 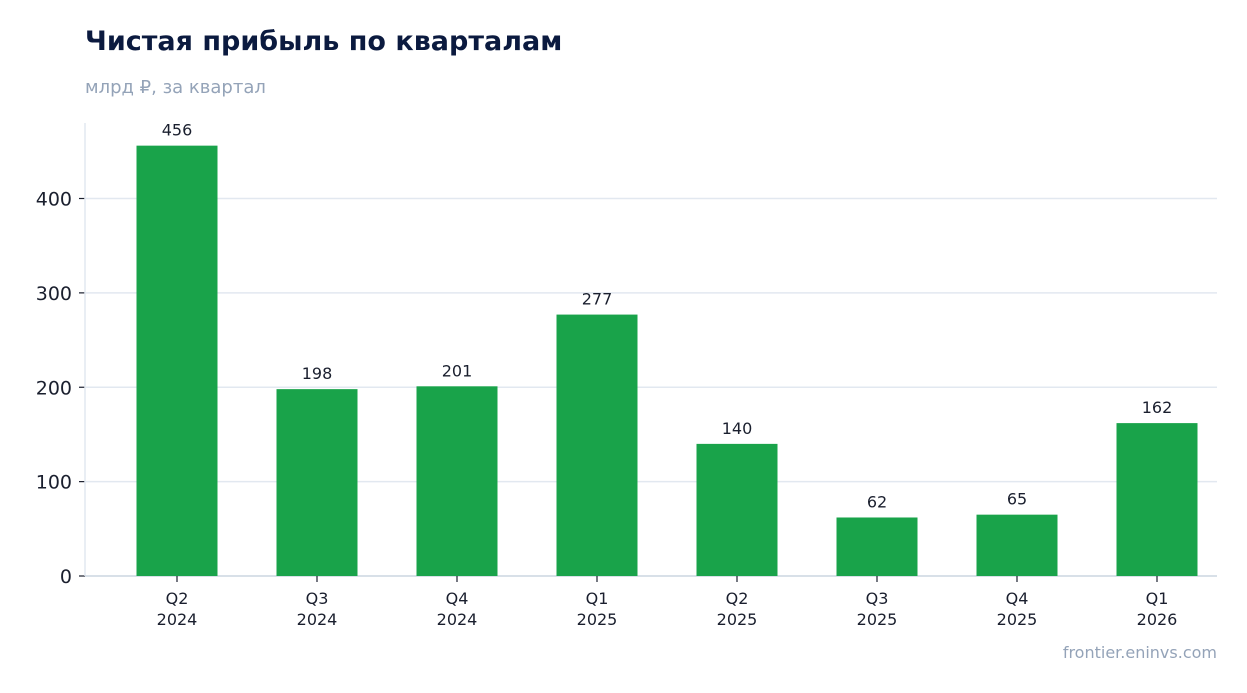 What do you see at coordinates (877, 501) in the screenshot?
I see `data-label: 62` at bounding box center [877, 501].